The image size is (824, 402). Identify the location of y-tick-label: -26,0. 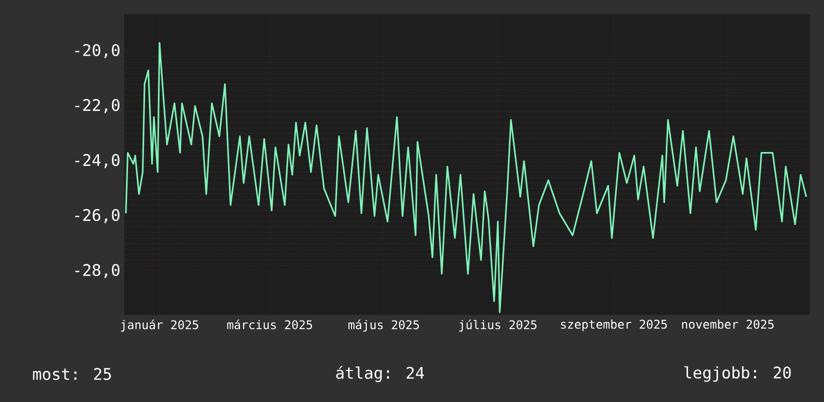
(97, 216).